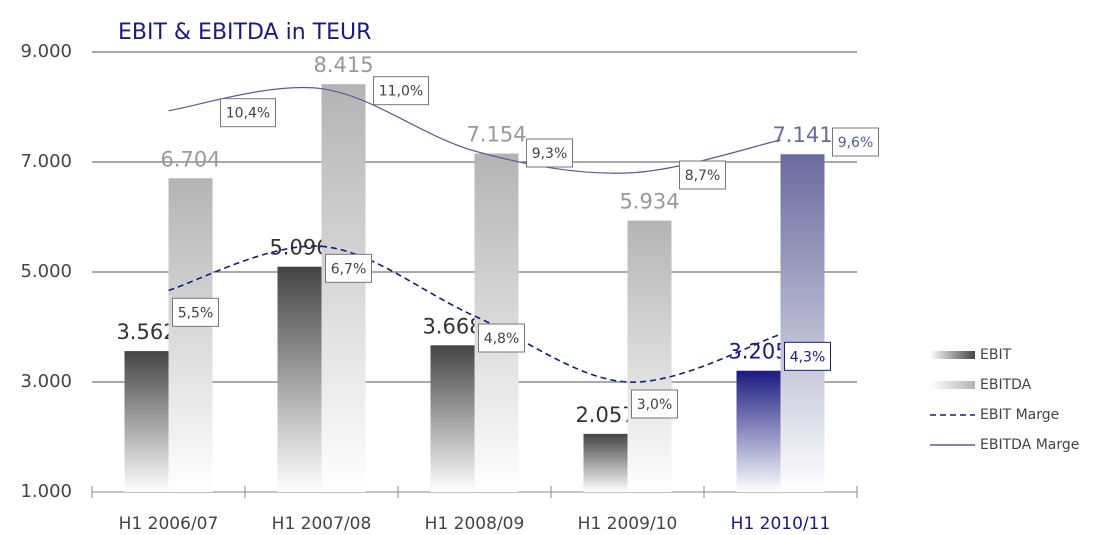 This screenshot has height=535, width=1103. What do you see at coordinates (190, 159) in the screenshot?
I see `bar-value-label: 6.704` at bounding box center [190, 159].